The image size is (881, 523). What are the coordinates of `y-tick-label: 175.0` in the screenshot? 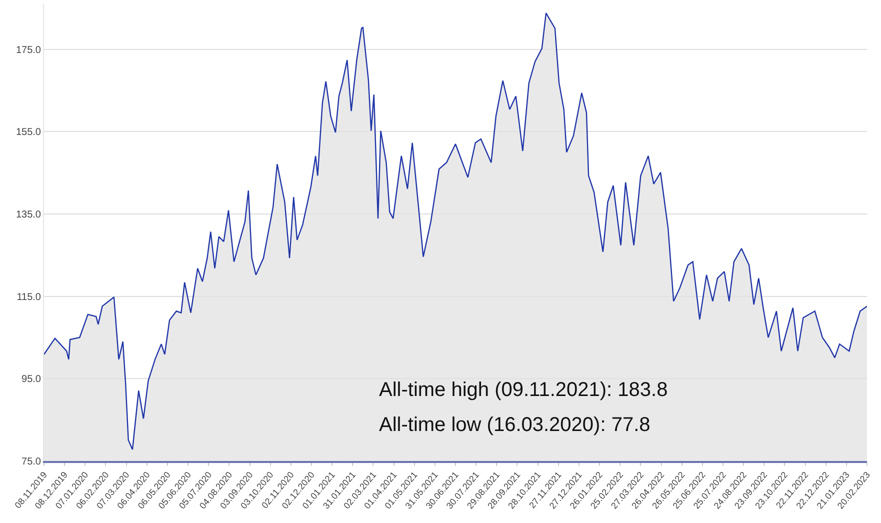 It's located at (29, 50).